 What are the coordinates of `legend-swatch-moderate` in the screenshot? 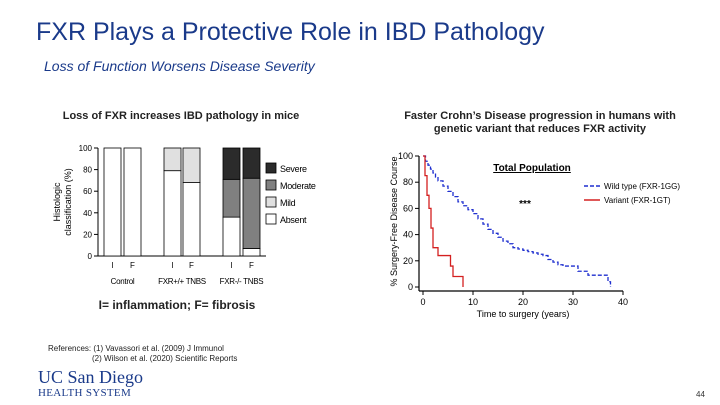 It's located at (271, 185).